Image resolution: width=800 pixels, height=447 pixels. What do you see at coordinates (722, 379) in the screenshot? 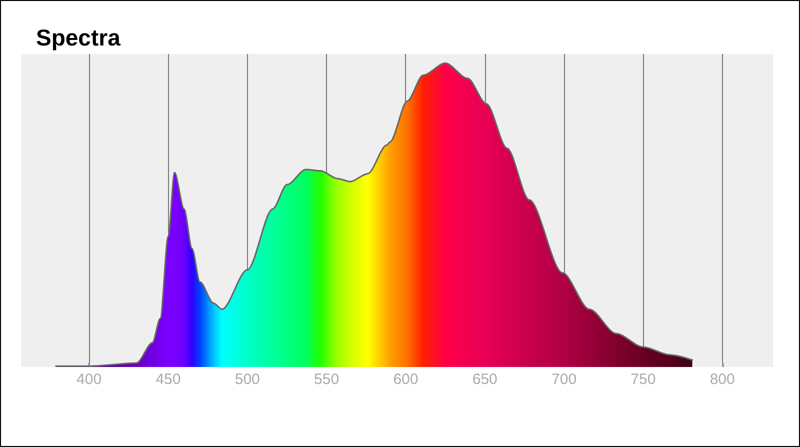
I see `x-tick-label: 800` at bounding box center [722, 379].